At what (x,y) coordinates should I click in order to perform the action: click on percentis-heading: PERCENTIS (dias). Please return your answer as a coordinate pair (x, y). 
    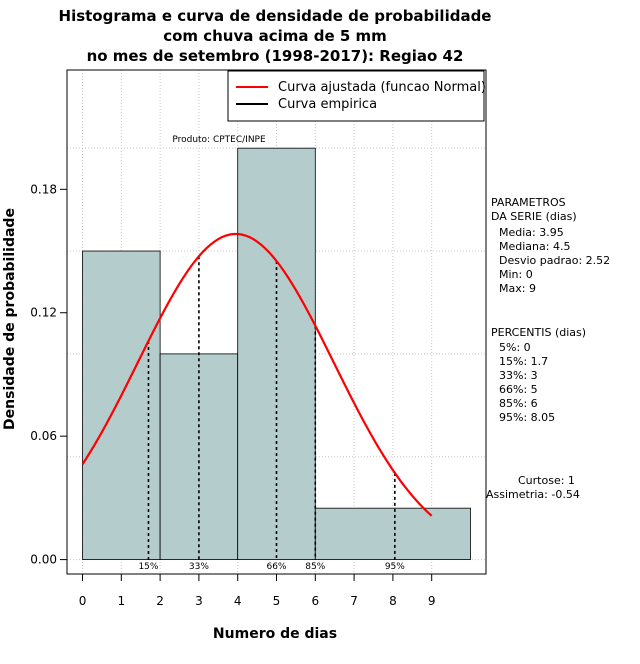
    Looking at the image, I should click on (538, 332).